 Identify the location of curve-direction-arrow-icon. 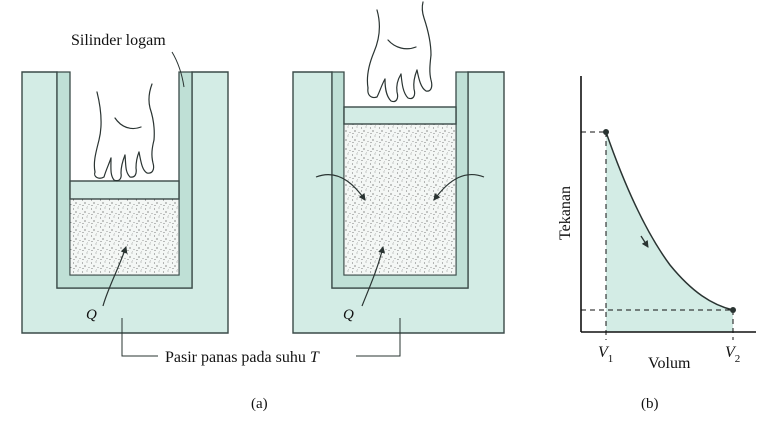
(644, 241).